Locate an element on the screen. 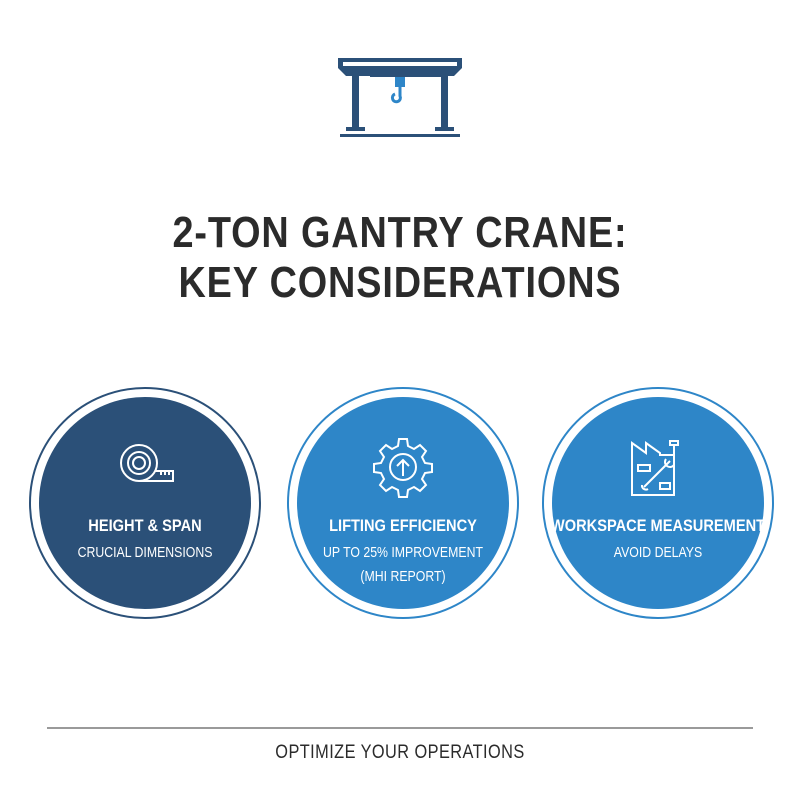  tape-measure-icon is located at coordinates (147, 463).